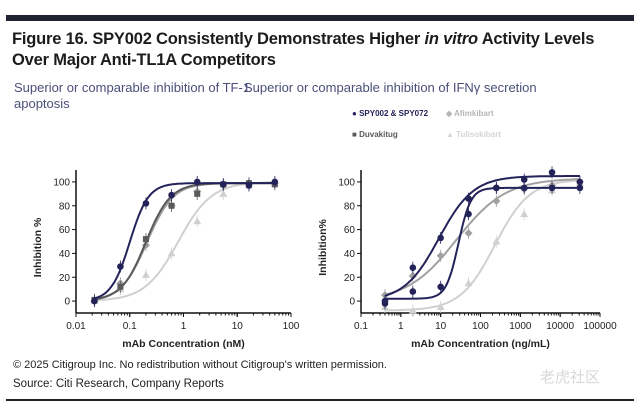 The width and height of the screenshot is (640, 413). What do you see at coordinates (482, 243) in the screenshot?
I see `fit-curve-spy072` at bounding box center [482, 243].